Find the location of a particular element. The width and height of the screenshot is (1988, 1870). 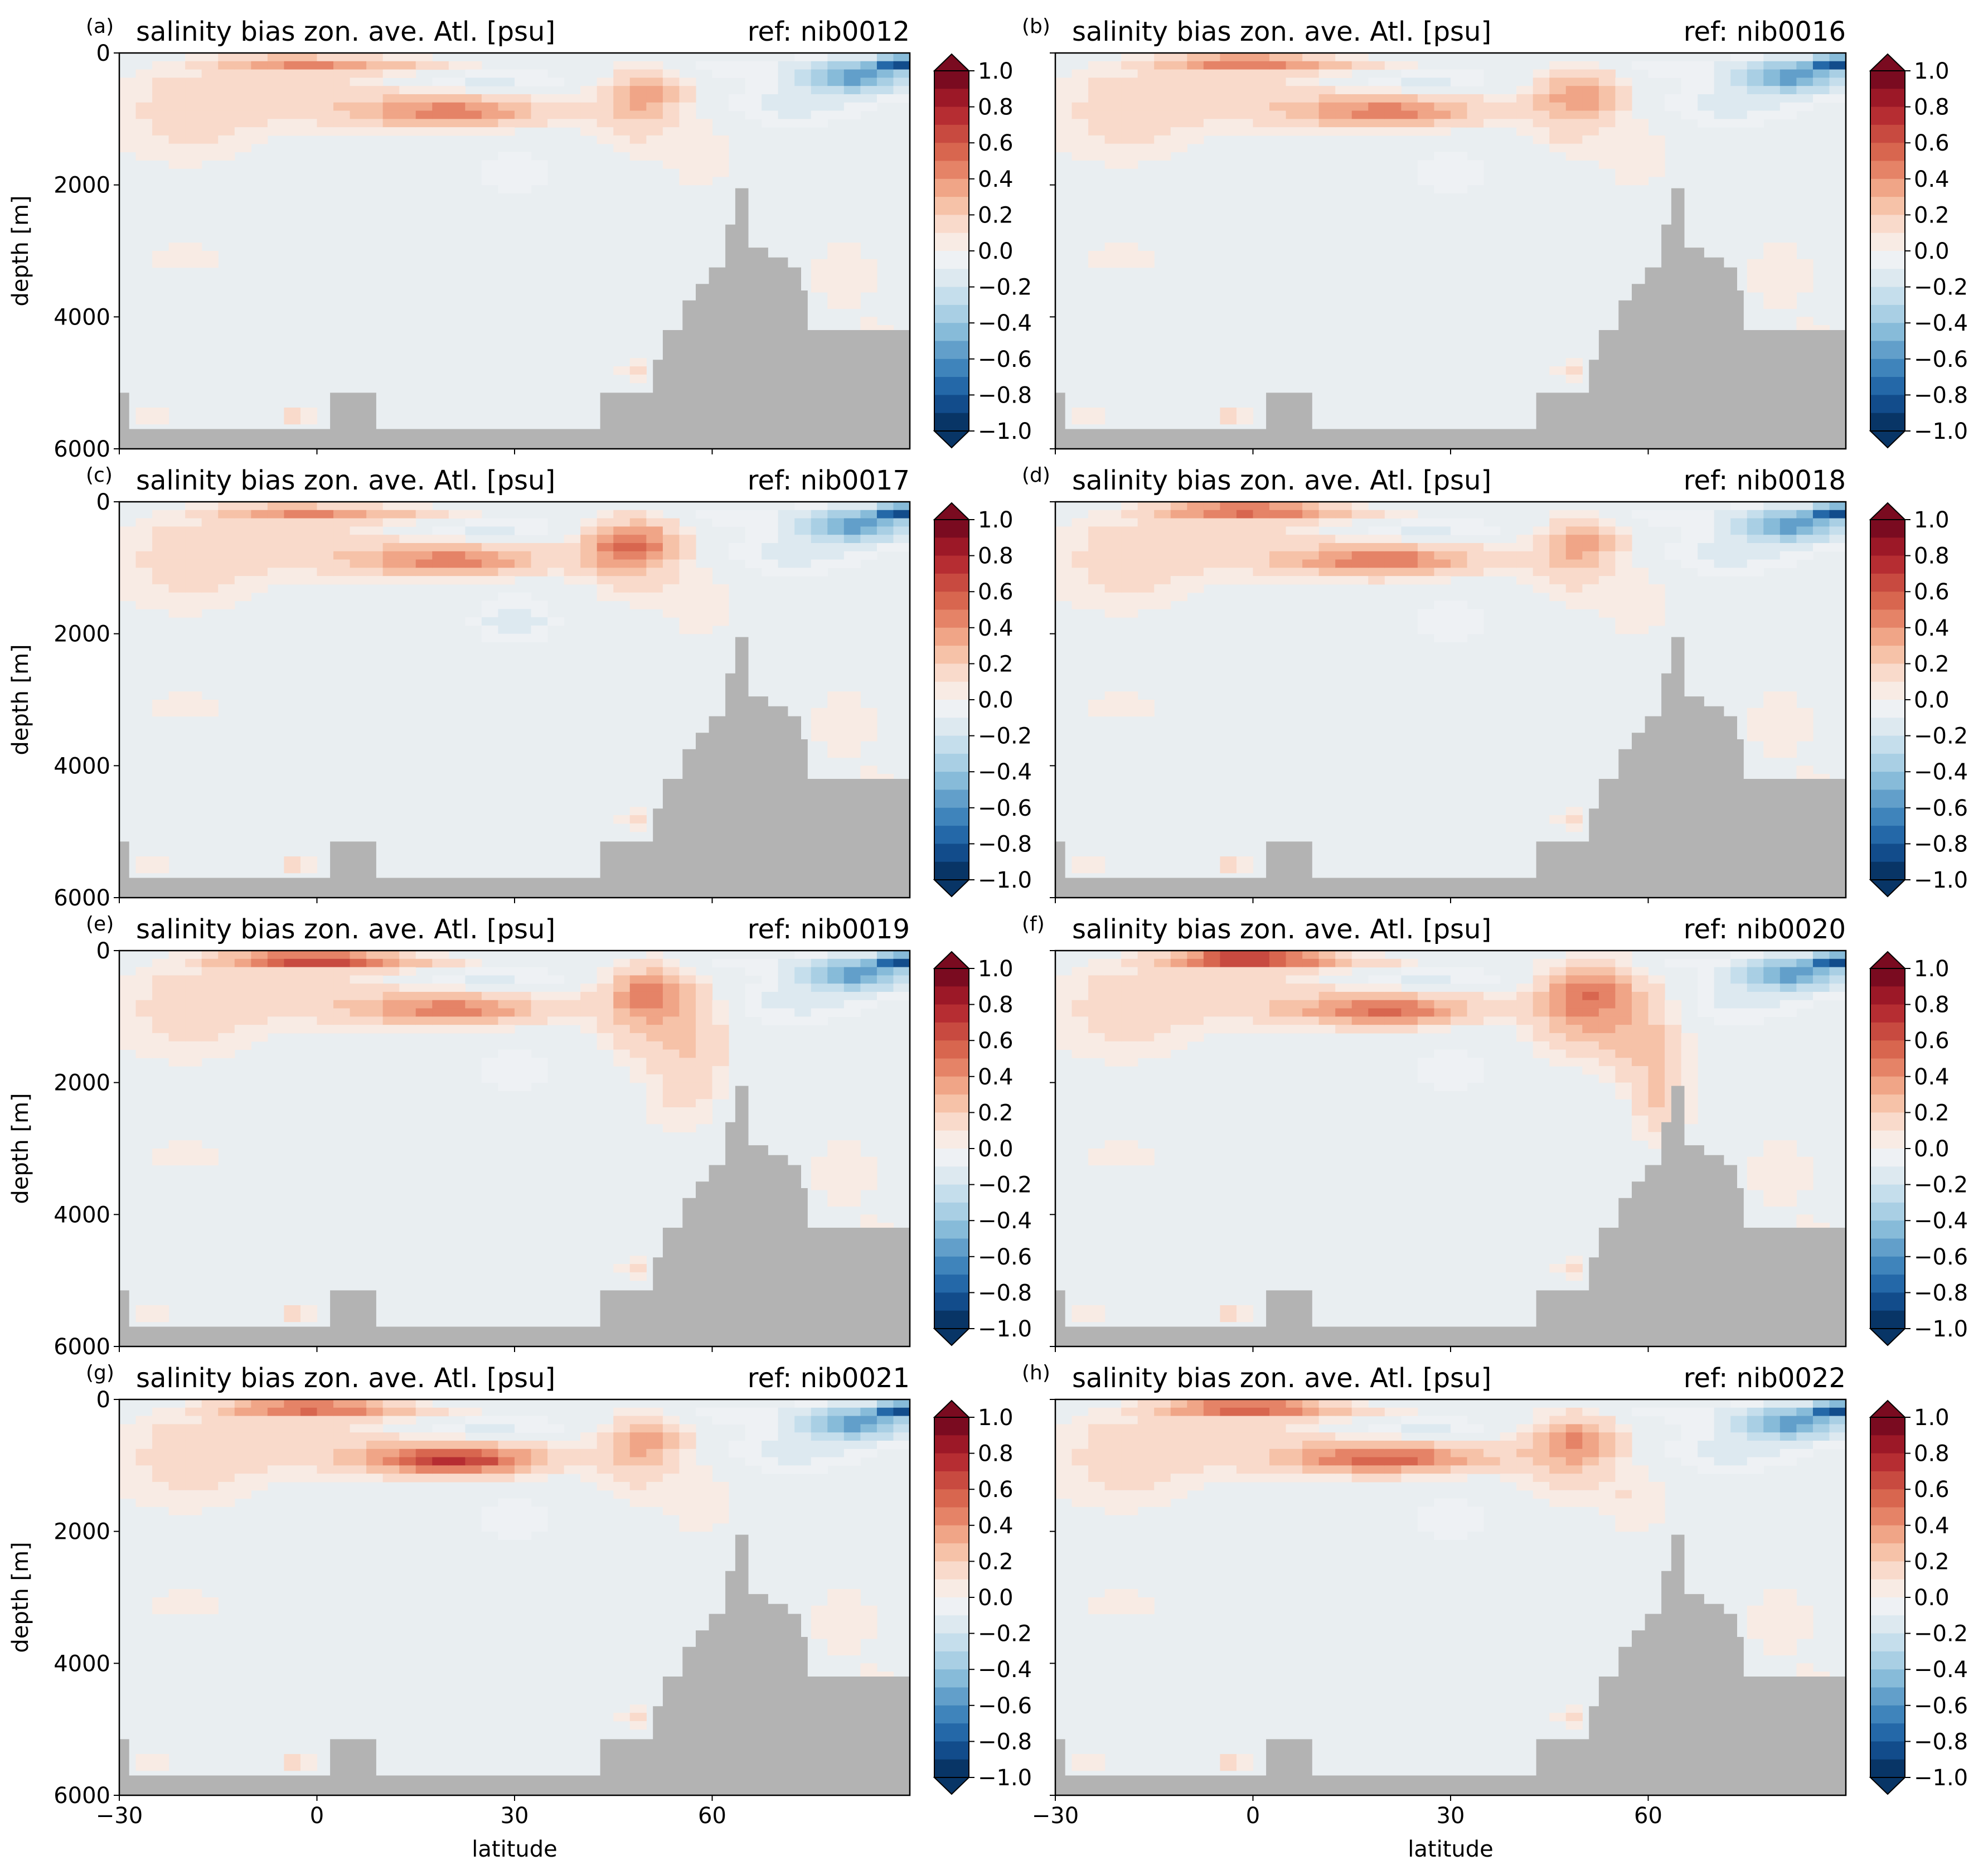

colorbar-tick-label: 0.4 is located at coordinates (996, 1077).